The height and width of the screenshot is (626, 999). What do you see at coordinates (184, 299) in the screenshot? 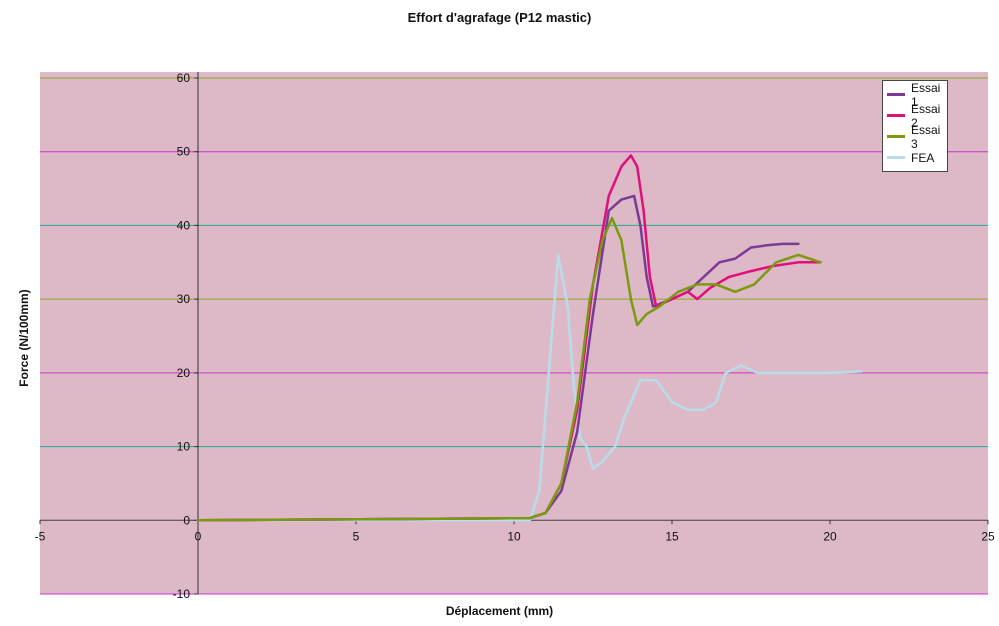
I see `y-tick-label: 30` at bounding box center [184, 299].